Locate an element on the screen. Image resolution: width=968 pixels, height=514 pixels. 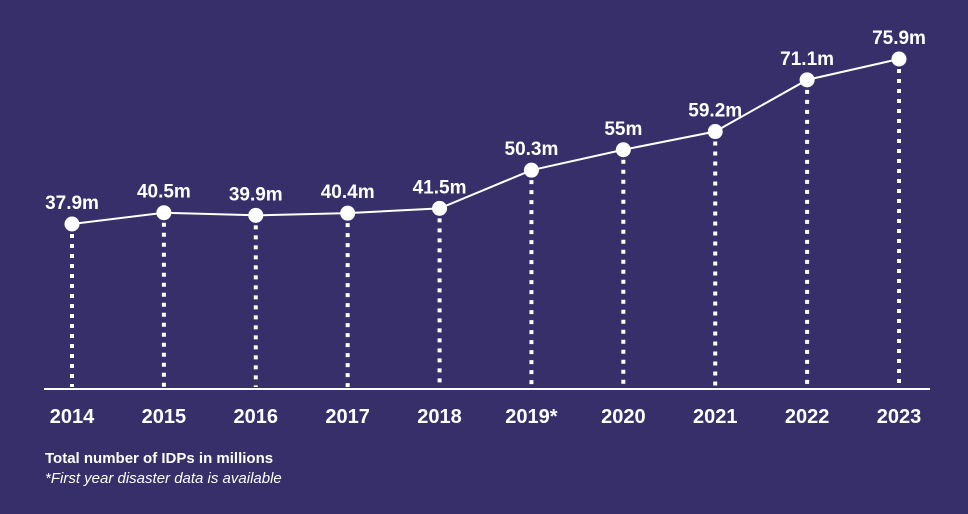
value-label-2015: 40.5m is located at coordinates (164, 192).